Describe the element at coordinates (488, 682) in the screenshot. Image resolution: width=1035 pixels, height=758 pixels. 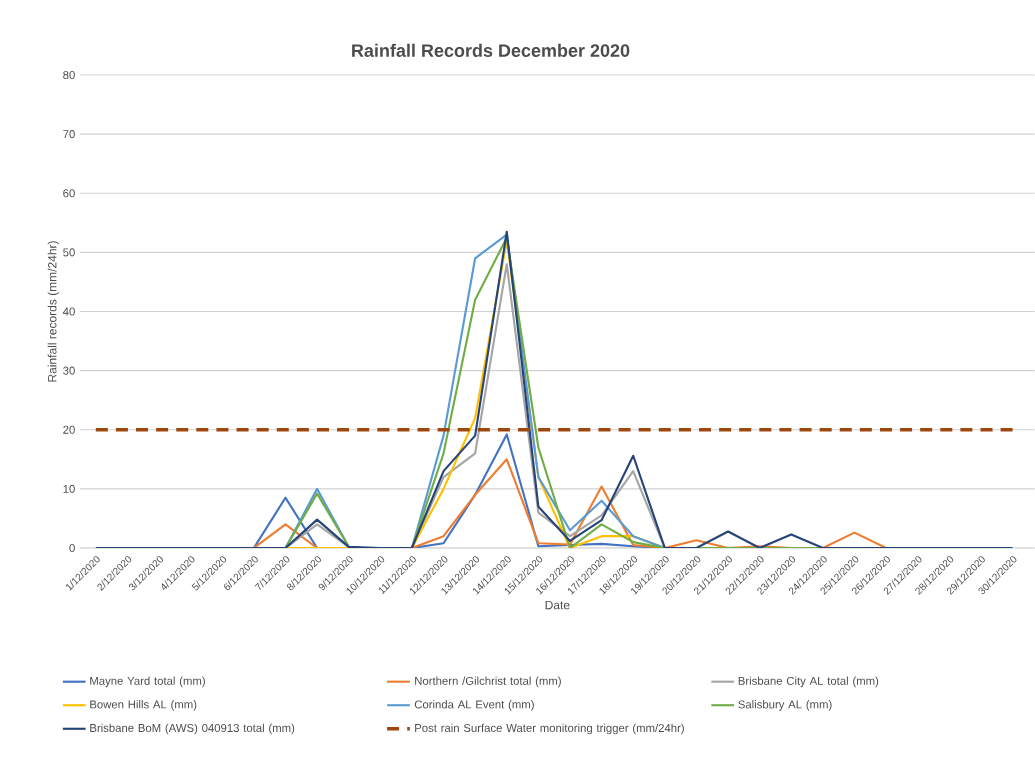
I see `legend-label: Northern /Gilchrist total (mm)` at that location.